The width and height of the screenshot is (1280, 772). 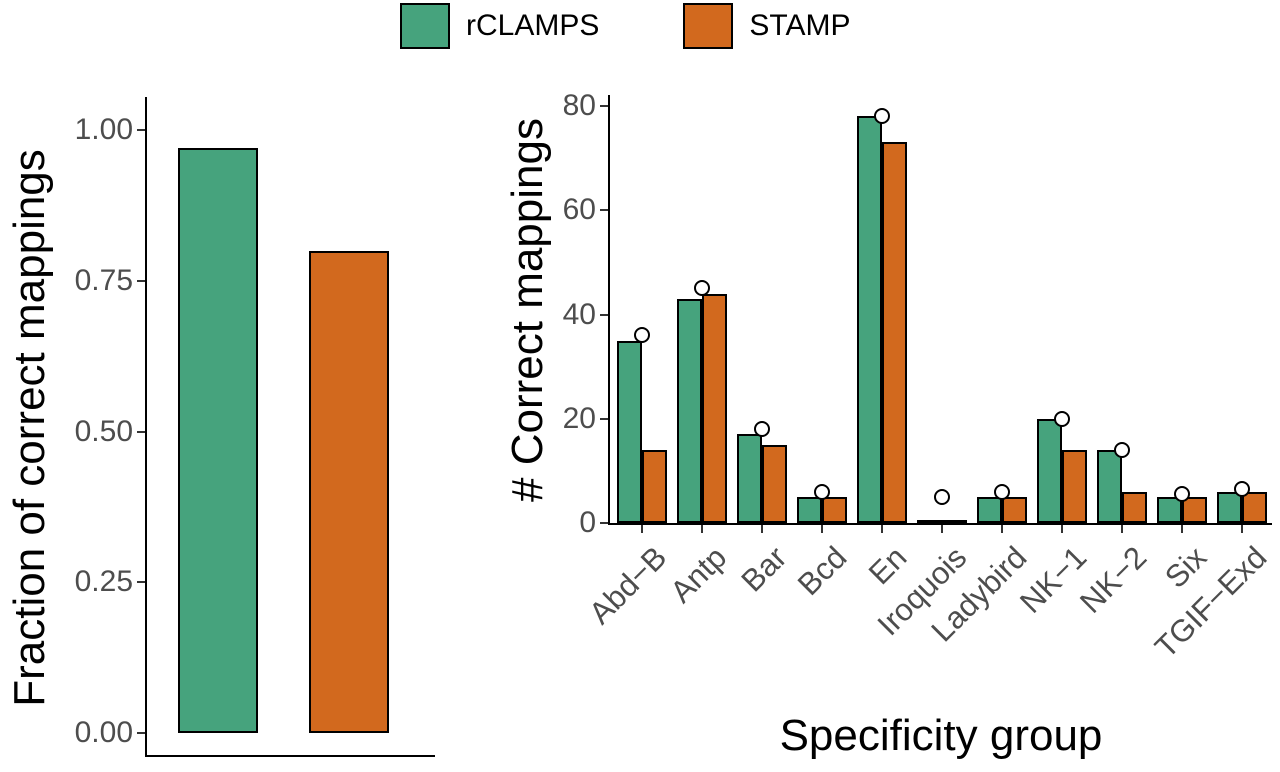 I want to click on legend: rCLAMPS STAMP, so click(x=625, y=26).